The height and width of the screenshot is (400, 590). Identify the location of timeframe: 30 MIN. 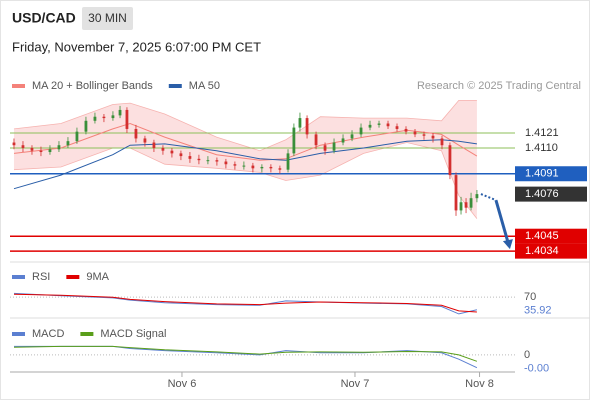
(107, 18).